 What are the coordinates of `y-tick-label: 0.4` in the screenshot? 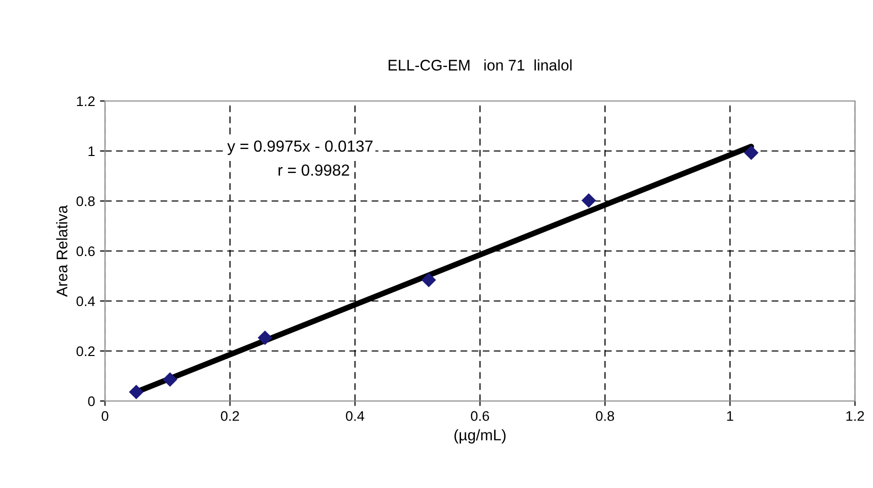 It's located at (85, 301).